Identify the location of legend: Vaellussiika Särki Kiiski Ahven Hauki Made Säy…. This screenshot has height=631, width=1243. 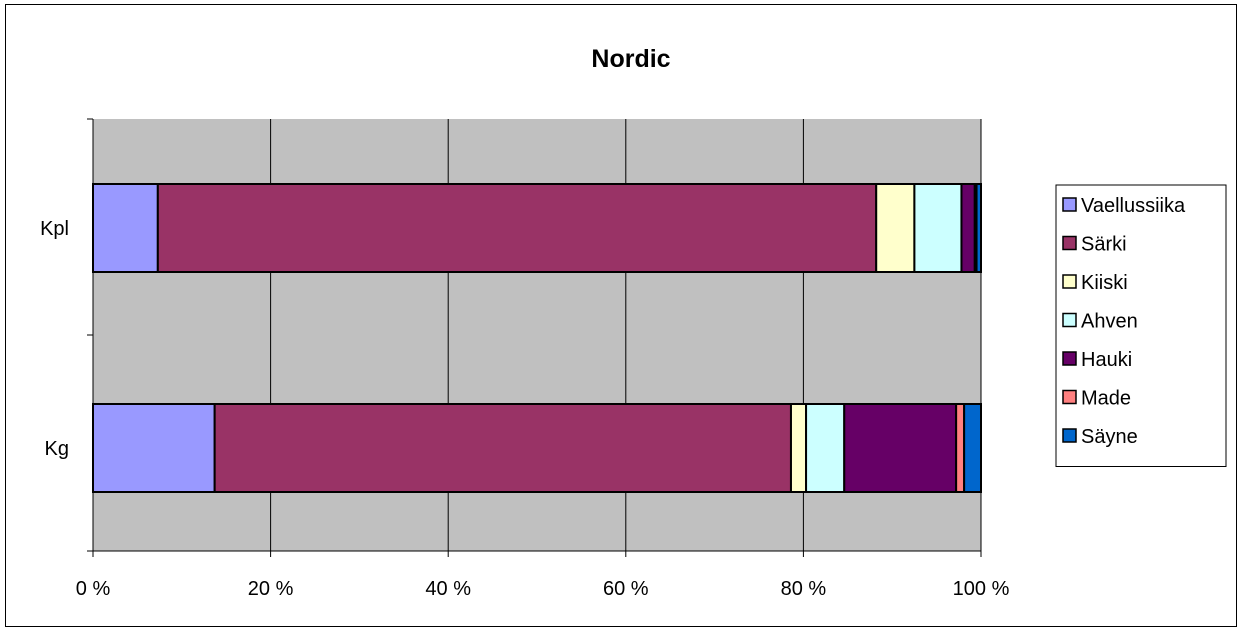
(1141, 325).